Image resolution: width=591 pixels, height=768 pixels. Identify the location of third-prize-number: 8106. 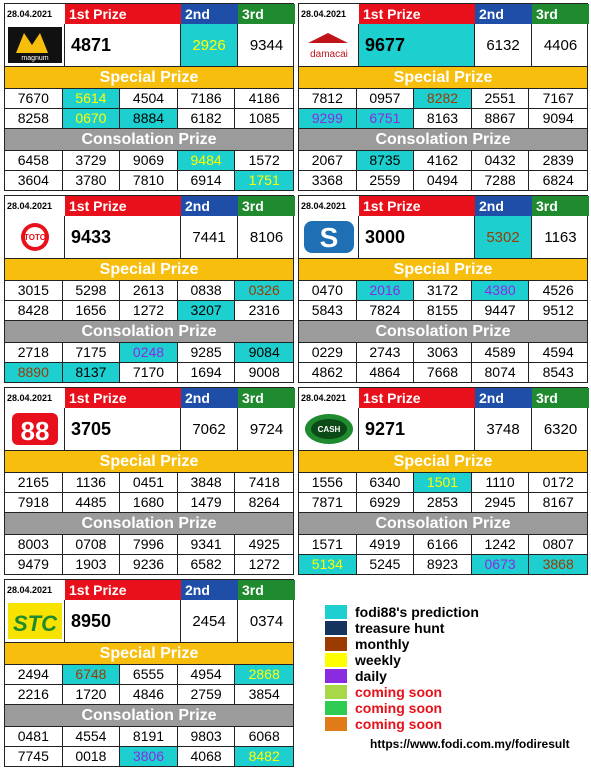
(266, 237).